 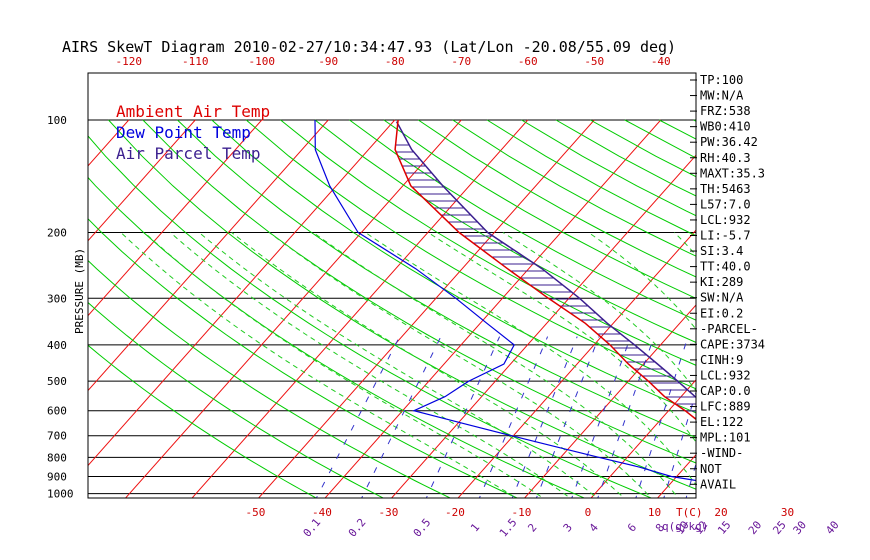 What do you see at coordinates (729, 329) in the screenshot?
I see `index-label: -PARCEL-` at bounding box center [729, 329].